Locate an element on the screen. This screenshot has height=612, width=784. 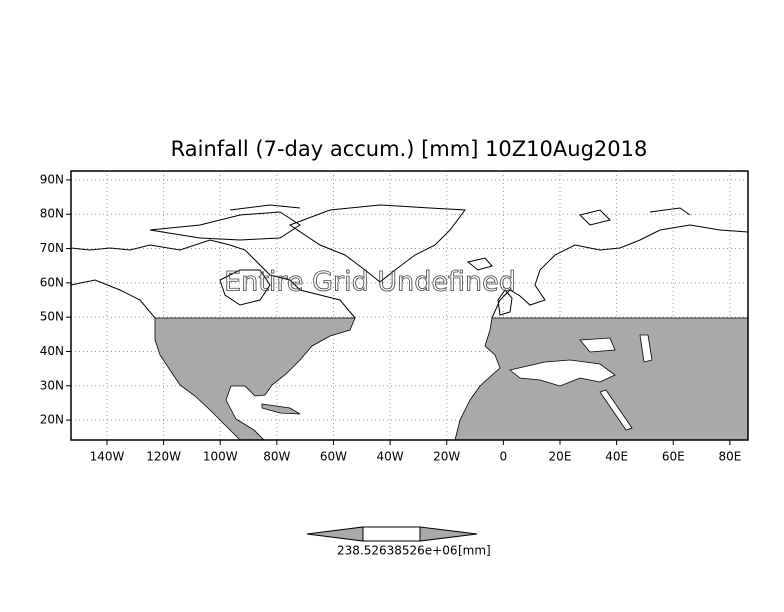
y-tick-label: 60N is located at coordinates (52, 282).